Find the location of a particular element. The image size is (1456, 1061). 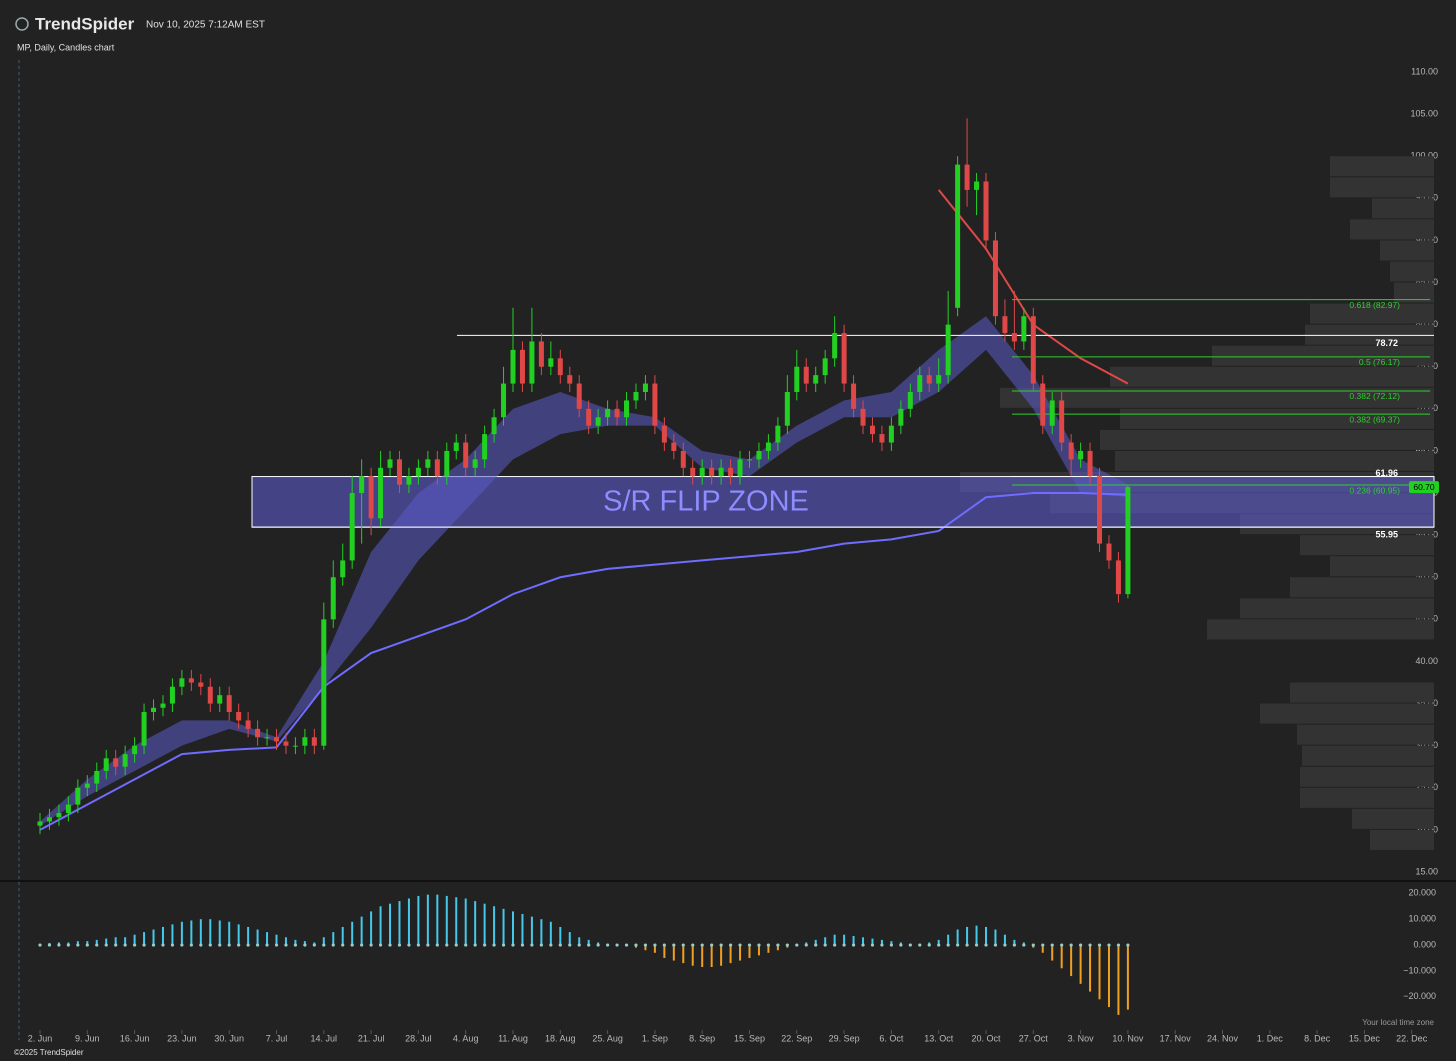

fib-label: 0.382 (69.37) is located at coordinates (1374, 419).